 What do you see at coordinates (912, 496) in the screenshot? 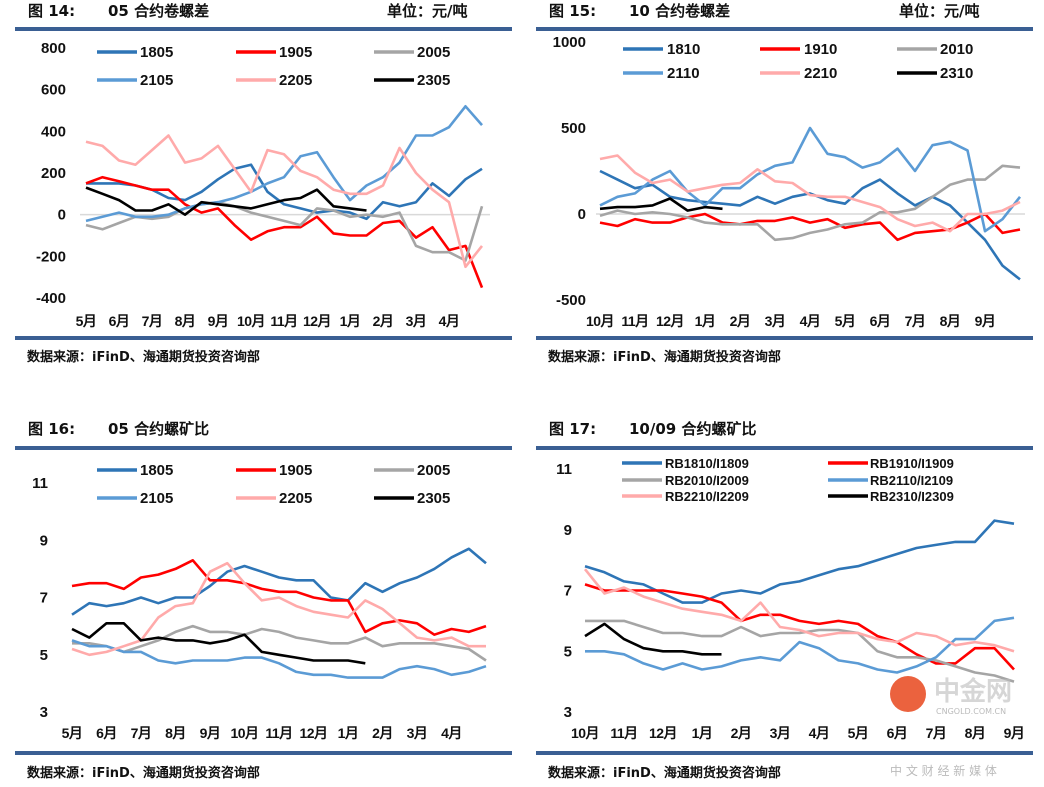
I see `legend-label: RB2310/I2309` at bounding box center [912, 496].